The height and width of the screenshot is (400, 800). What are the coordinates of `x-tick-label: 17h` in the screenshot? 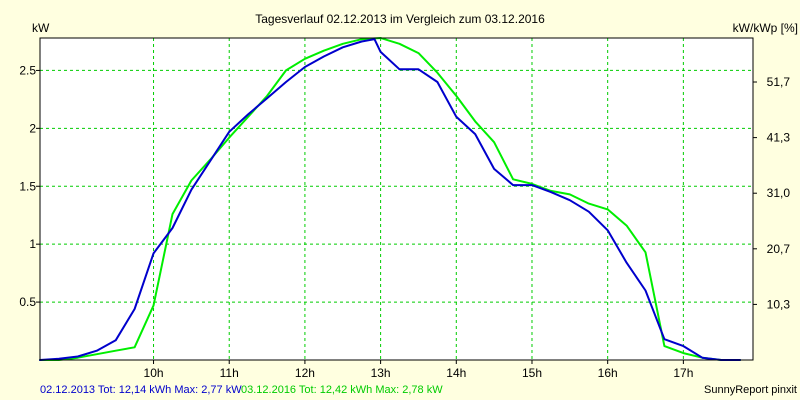 It's located at (683, 373).